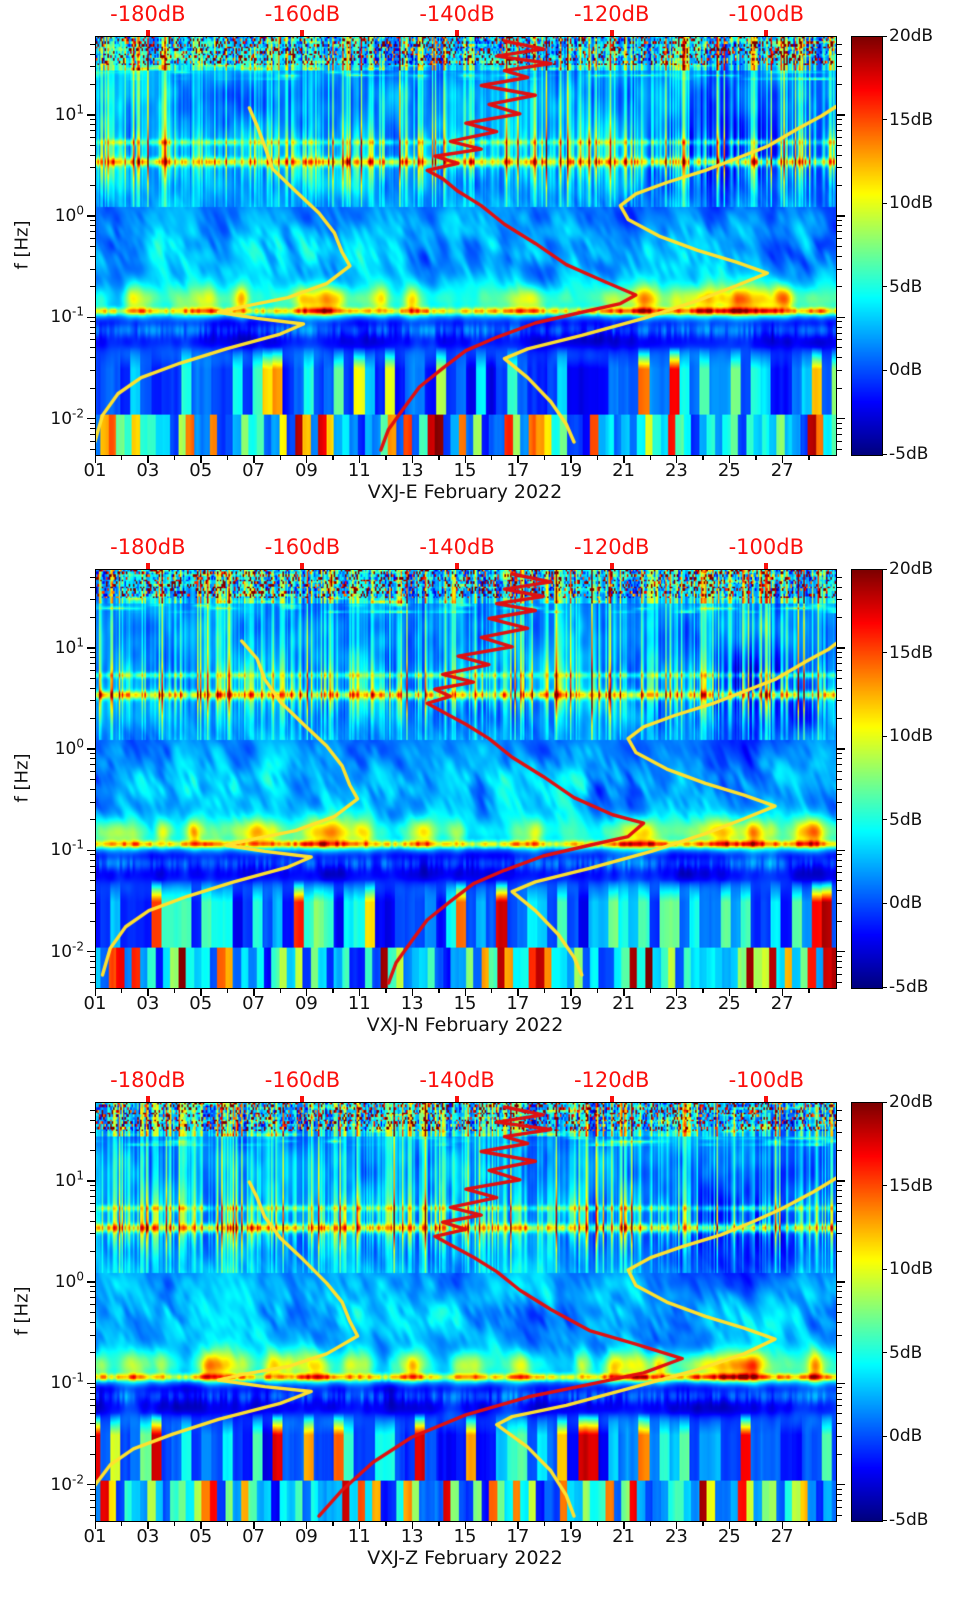 This screenshot has height=1599, width=962. Describe the element at coordinates (911, 569) in the screenshot. I see `colorbar-tick-label: 20dB` at that location.